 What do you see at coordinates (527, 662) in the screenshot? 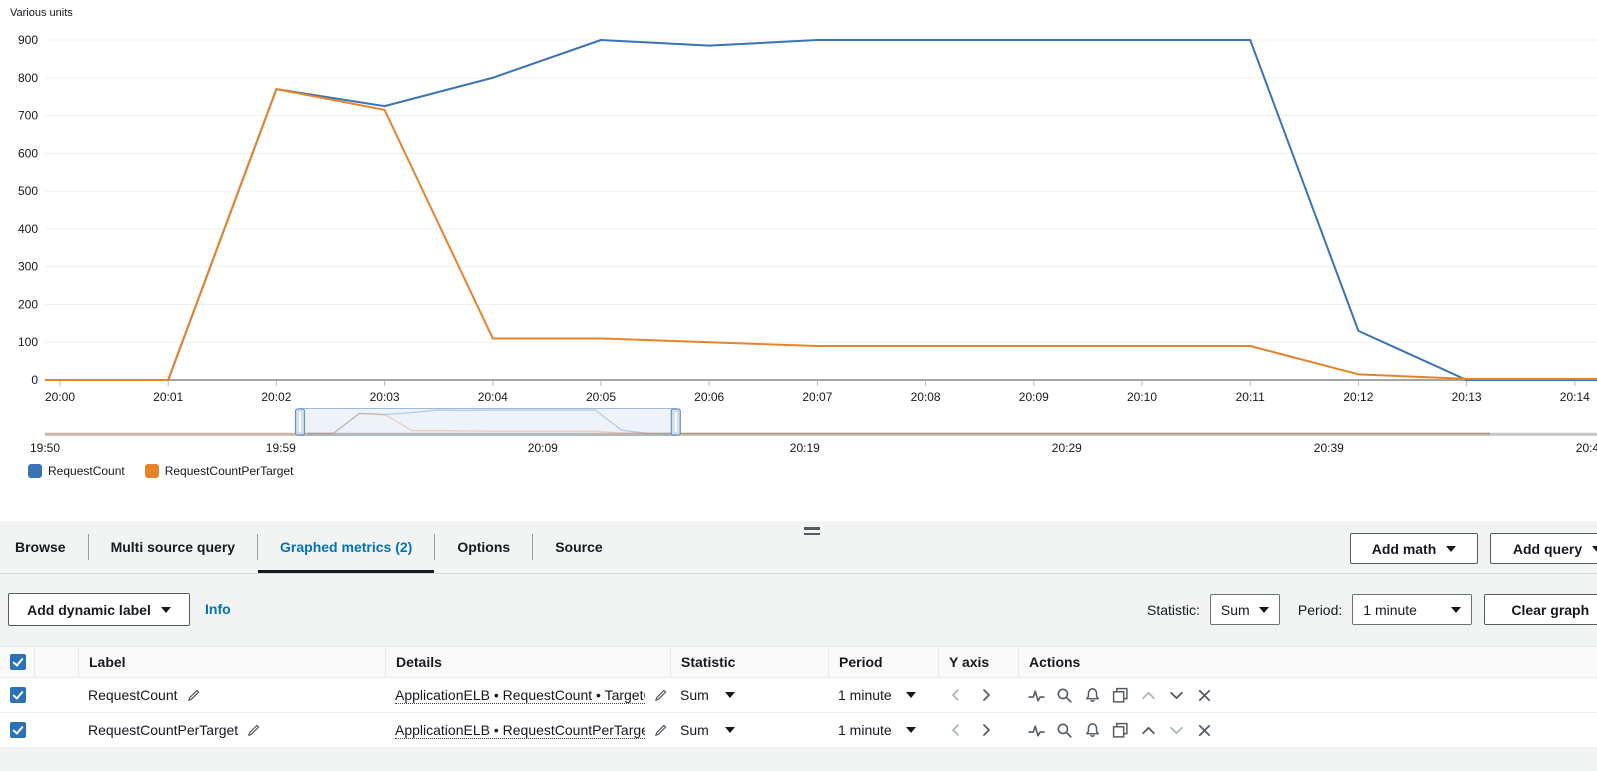
I see `details-column-header: Details` at bounding box center [527, 662].